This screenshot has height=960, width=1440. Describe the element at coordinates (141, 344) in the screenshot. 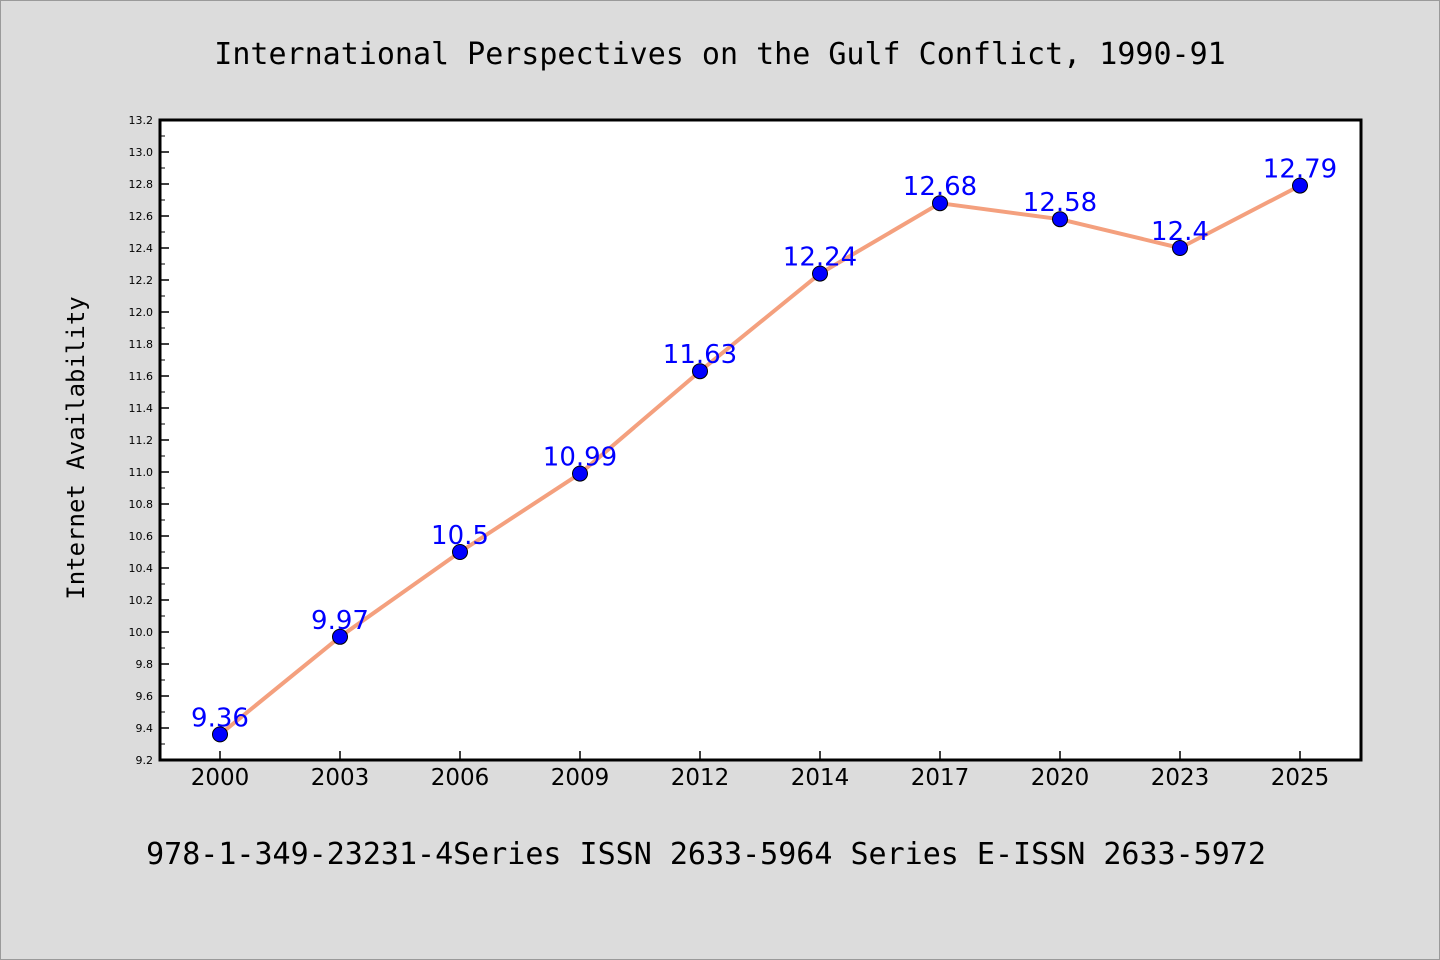

I see `y-tick-label: 11.8` at that location.